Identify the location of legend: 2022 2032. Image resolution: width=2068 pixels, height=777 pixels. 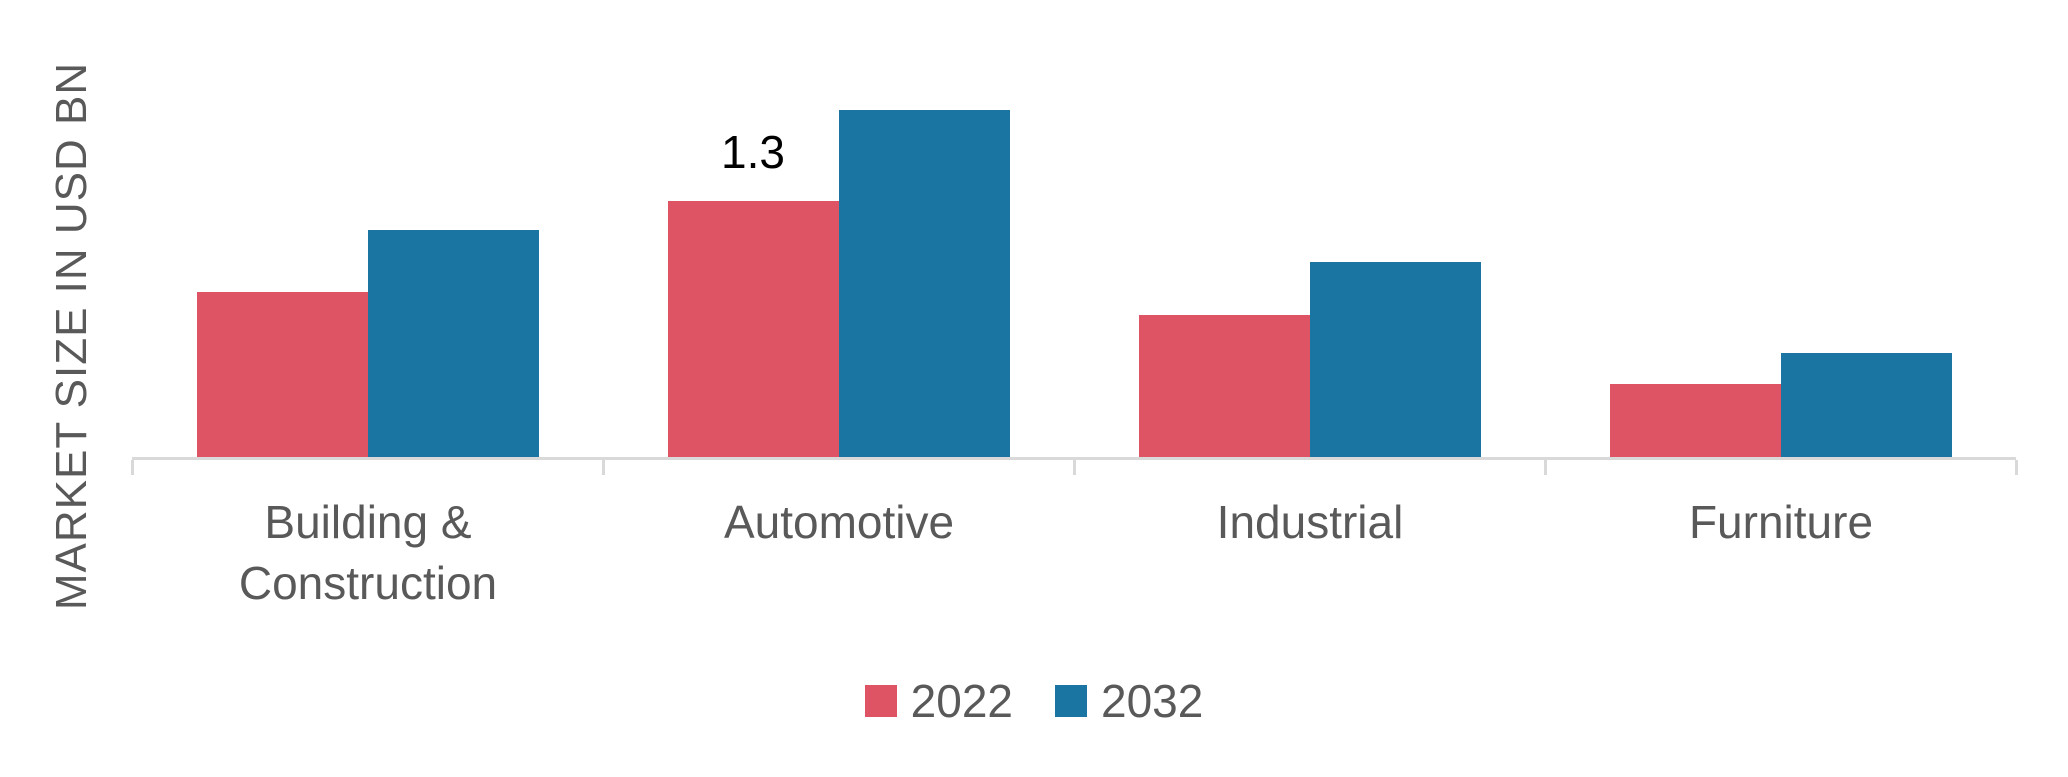
(1034, 701).